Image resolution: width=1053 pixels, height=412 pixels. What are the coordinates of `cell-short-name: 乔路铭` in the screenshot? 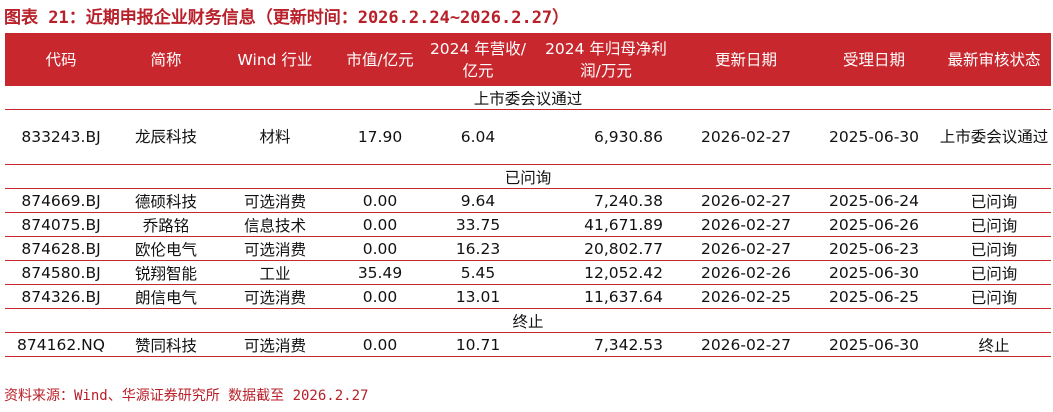 It's located at (166, 224).